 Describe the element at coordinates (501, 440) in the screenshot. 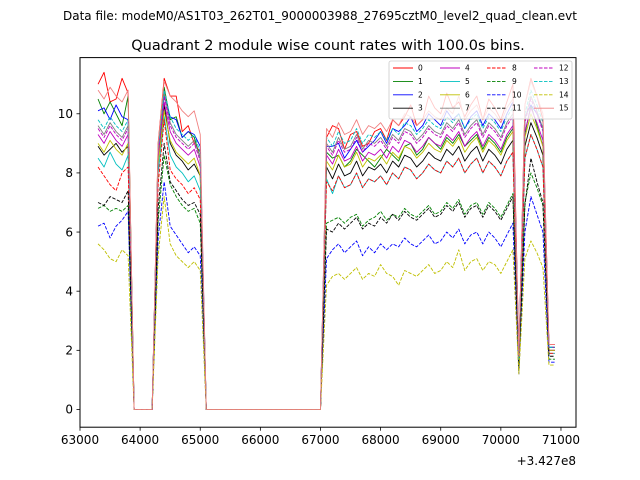

I see `x-tick-label: 70000` at that location.